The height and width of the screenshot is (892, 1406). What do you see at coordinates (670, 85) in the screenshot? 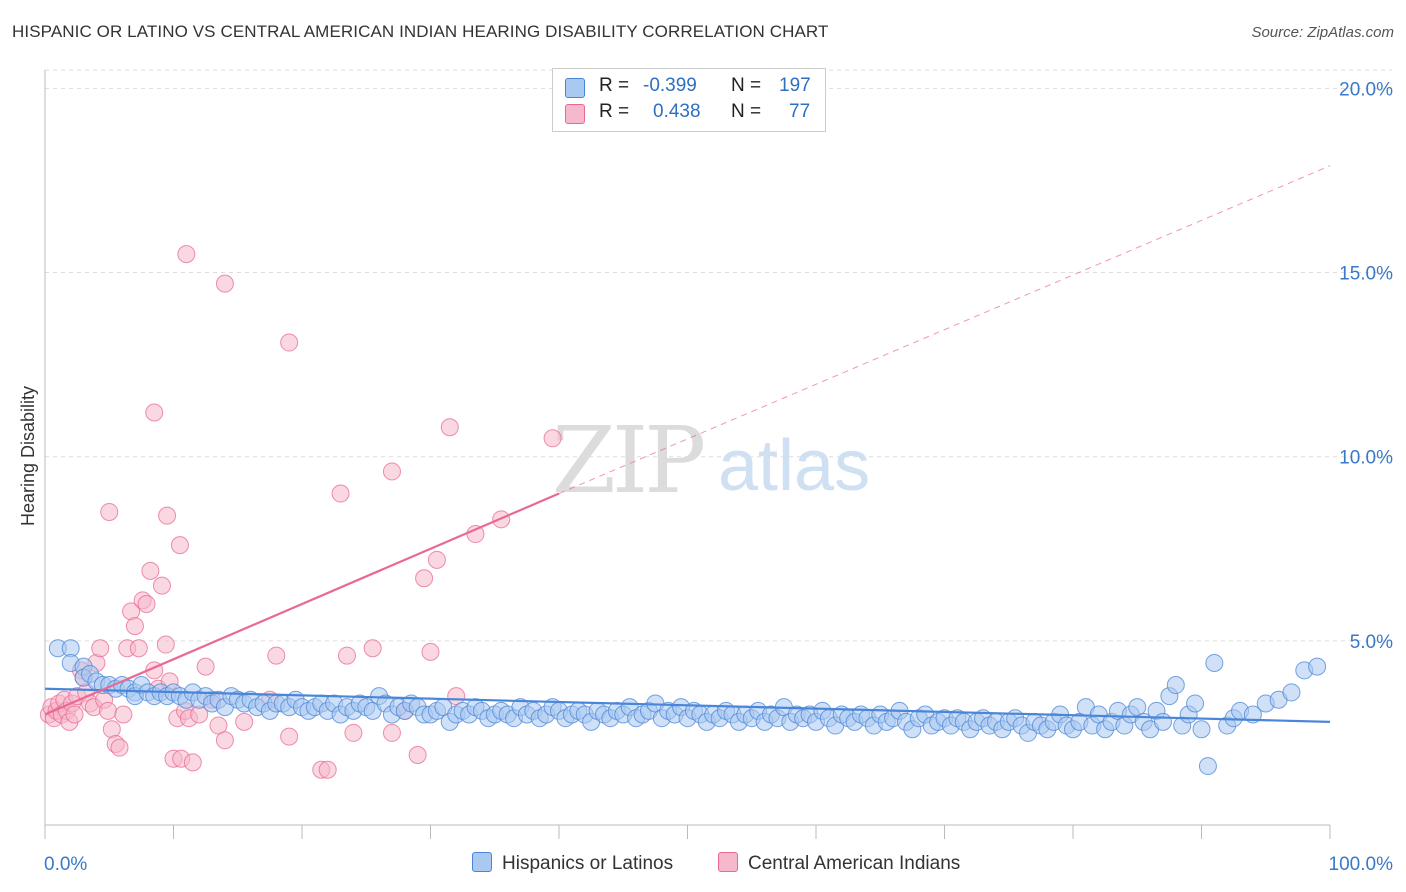
I see `legend-r-value: -0.399` at bounding box center [670, 85].